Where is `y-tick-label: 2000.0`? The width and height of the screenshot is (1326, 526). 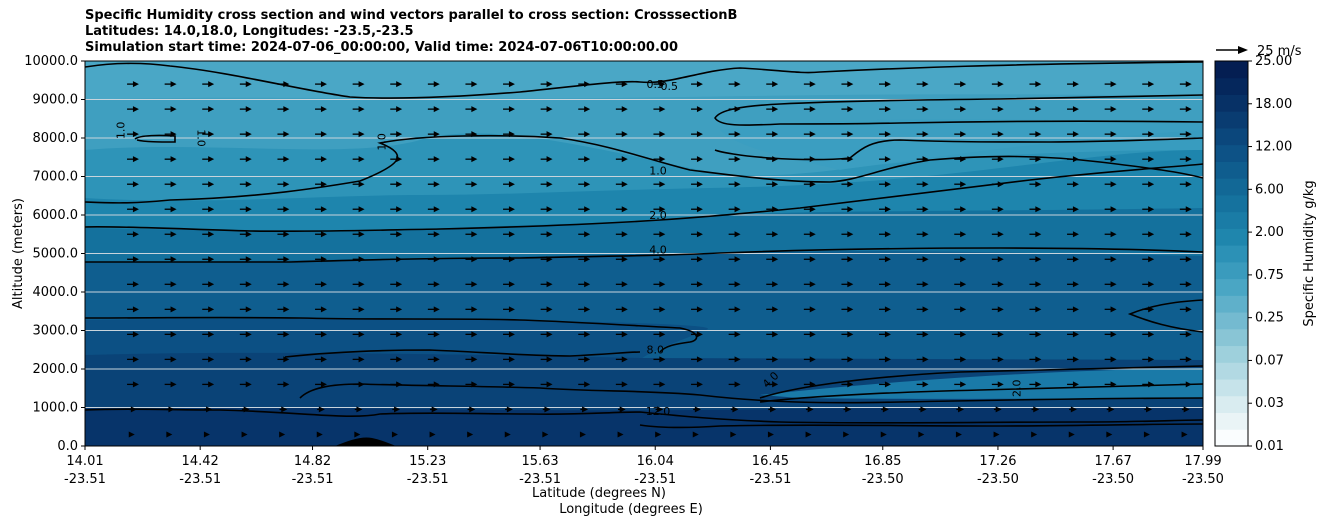 y-tick-label: 2000.0 is located at coordinates (56, 369).